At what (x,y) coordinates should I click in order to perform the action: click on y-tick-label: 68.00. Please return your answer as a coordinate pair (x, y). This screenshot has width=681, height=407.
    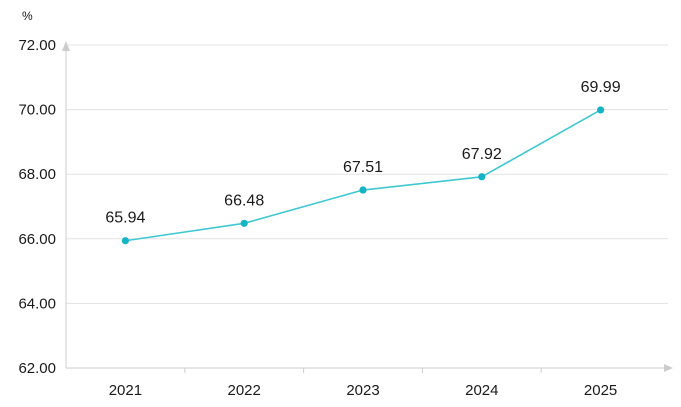
    Looking at the image, I should click on (37, 174).